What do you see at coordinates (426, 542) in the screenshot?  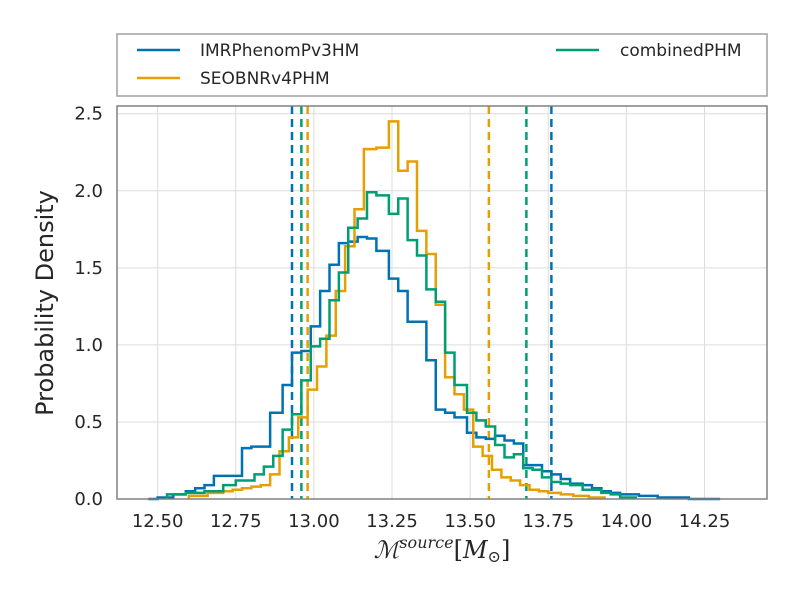 I see `x-axis-label-superscript: source` at bounding box center [426, 542].